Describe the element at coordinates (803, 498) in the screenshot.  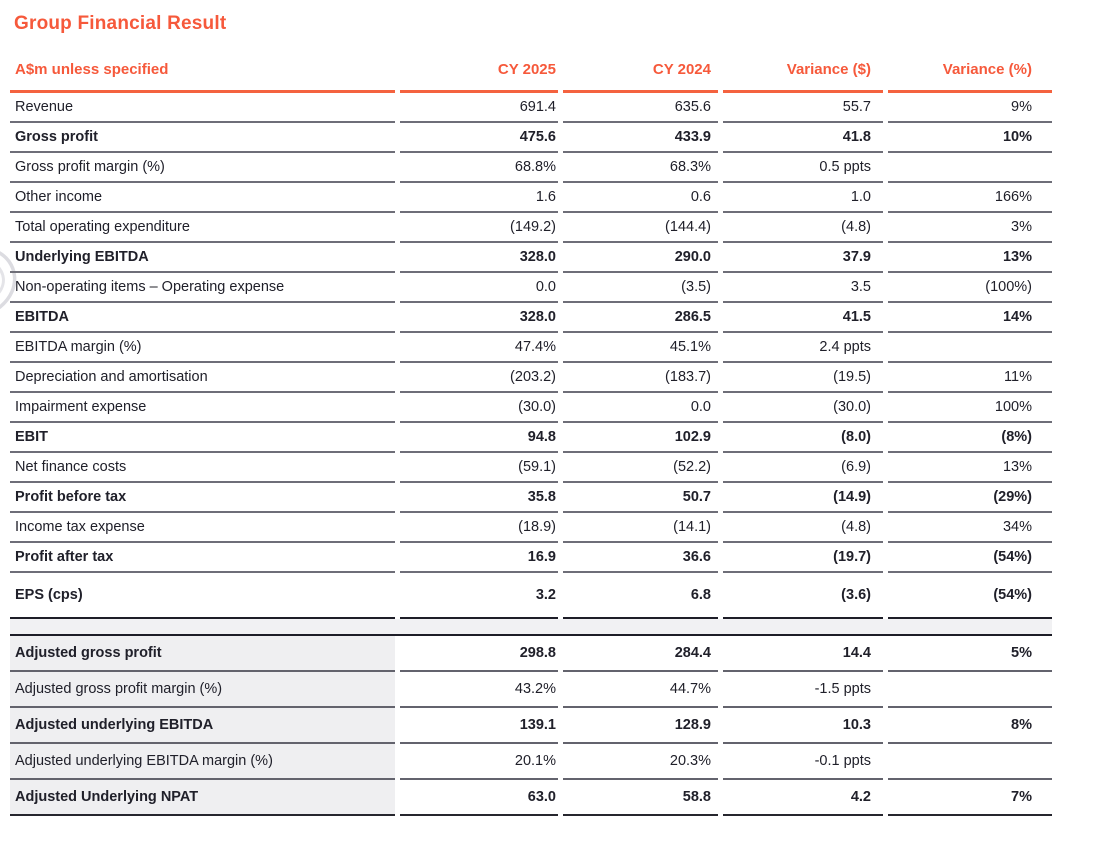
I see `cell-variance_dollar: (14.9)` at that location.